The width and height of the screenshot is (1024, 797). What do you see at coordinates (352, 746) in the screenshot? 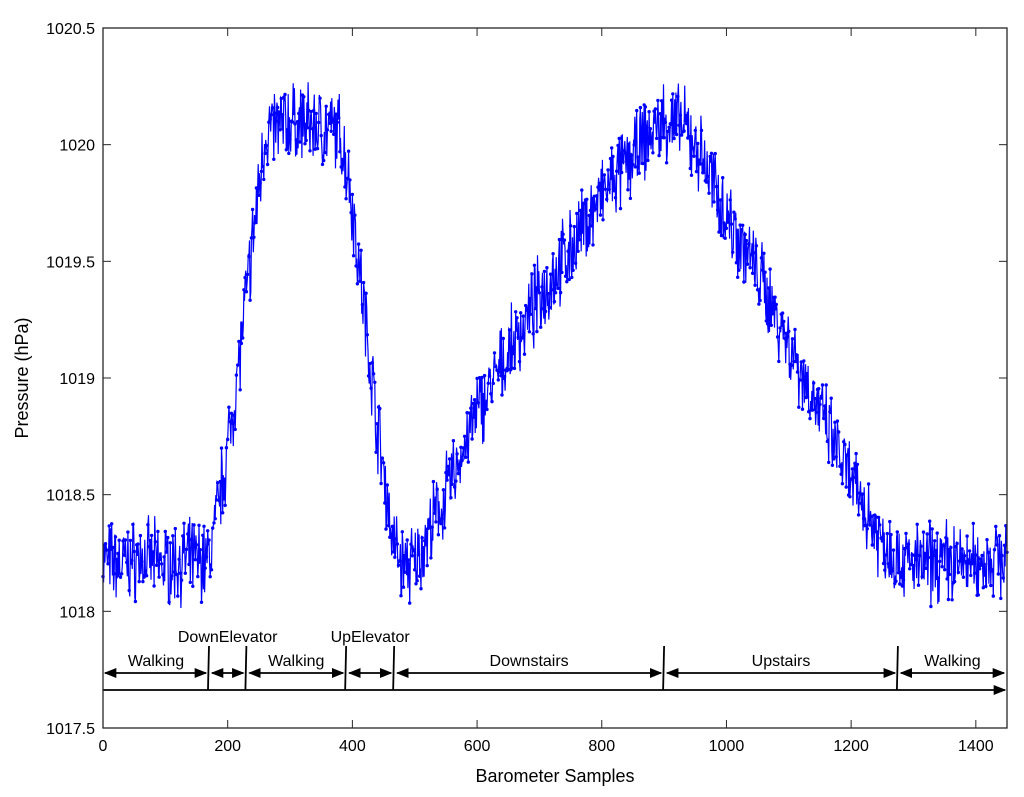
I see `x-tick-label: 400` at bounding box center [352, 746].